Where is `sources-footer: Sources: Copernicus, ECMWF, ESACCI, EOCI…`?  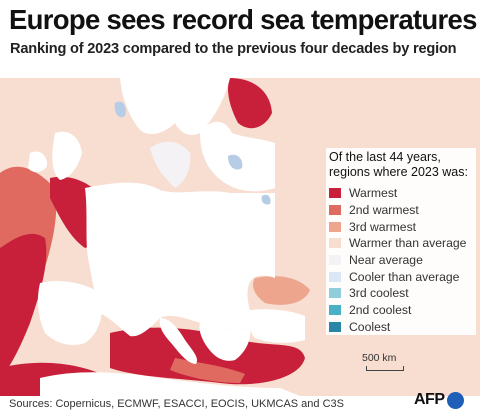 sources-footer: Sources: Copernicus, ECMWF, ESACCI, EOCI… is located at coordinates (176, 404).